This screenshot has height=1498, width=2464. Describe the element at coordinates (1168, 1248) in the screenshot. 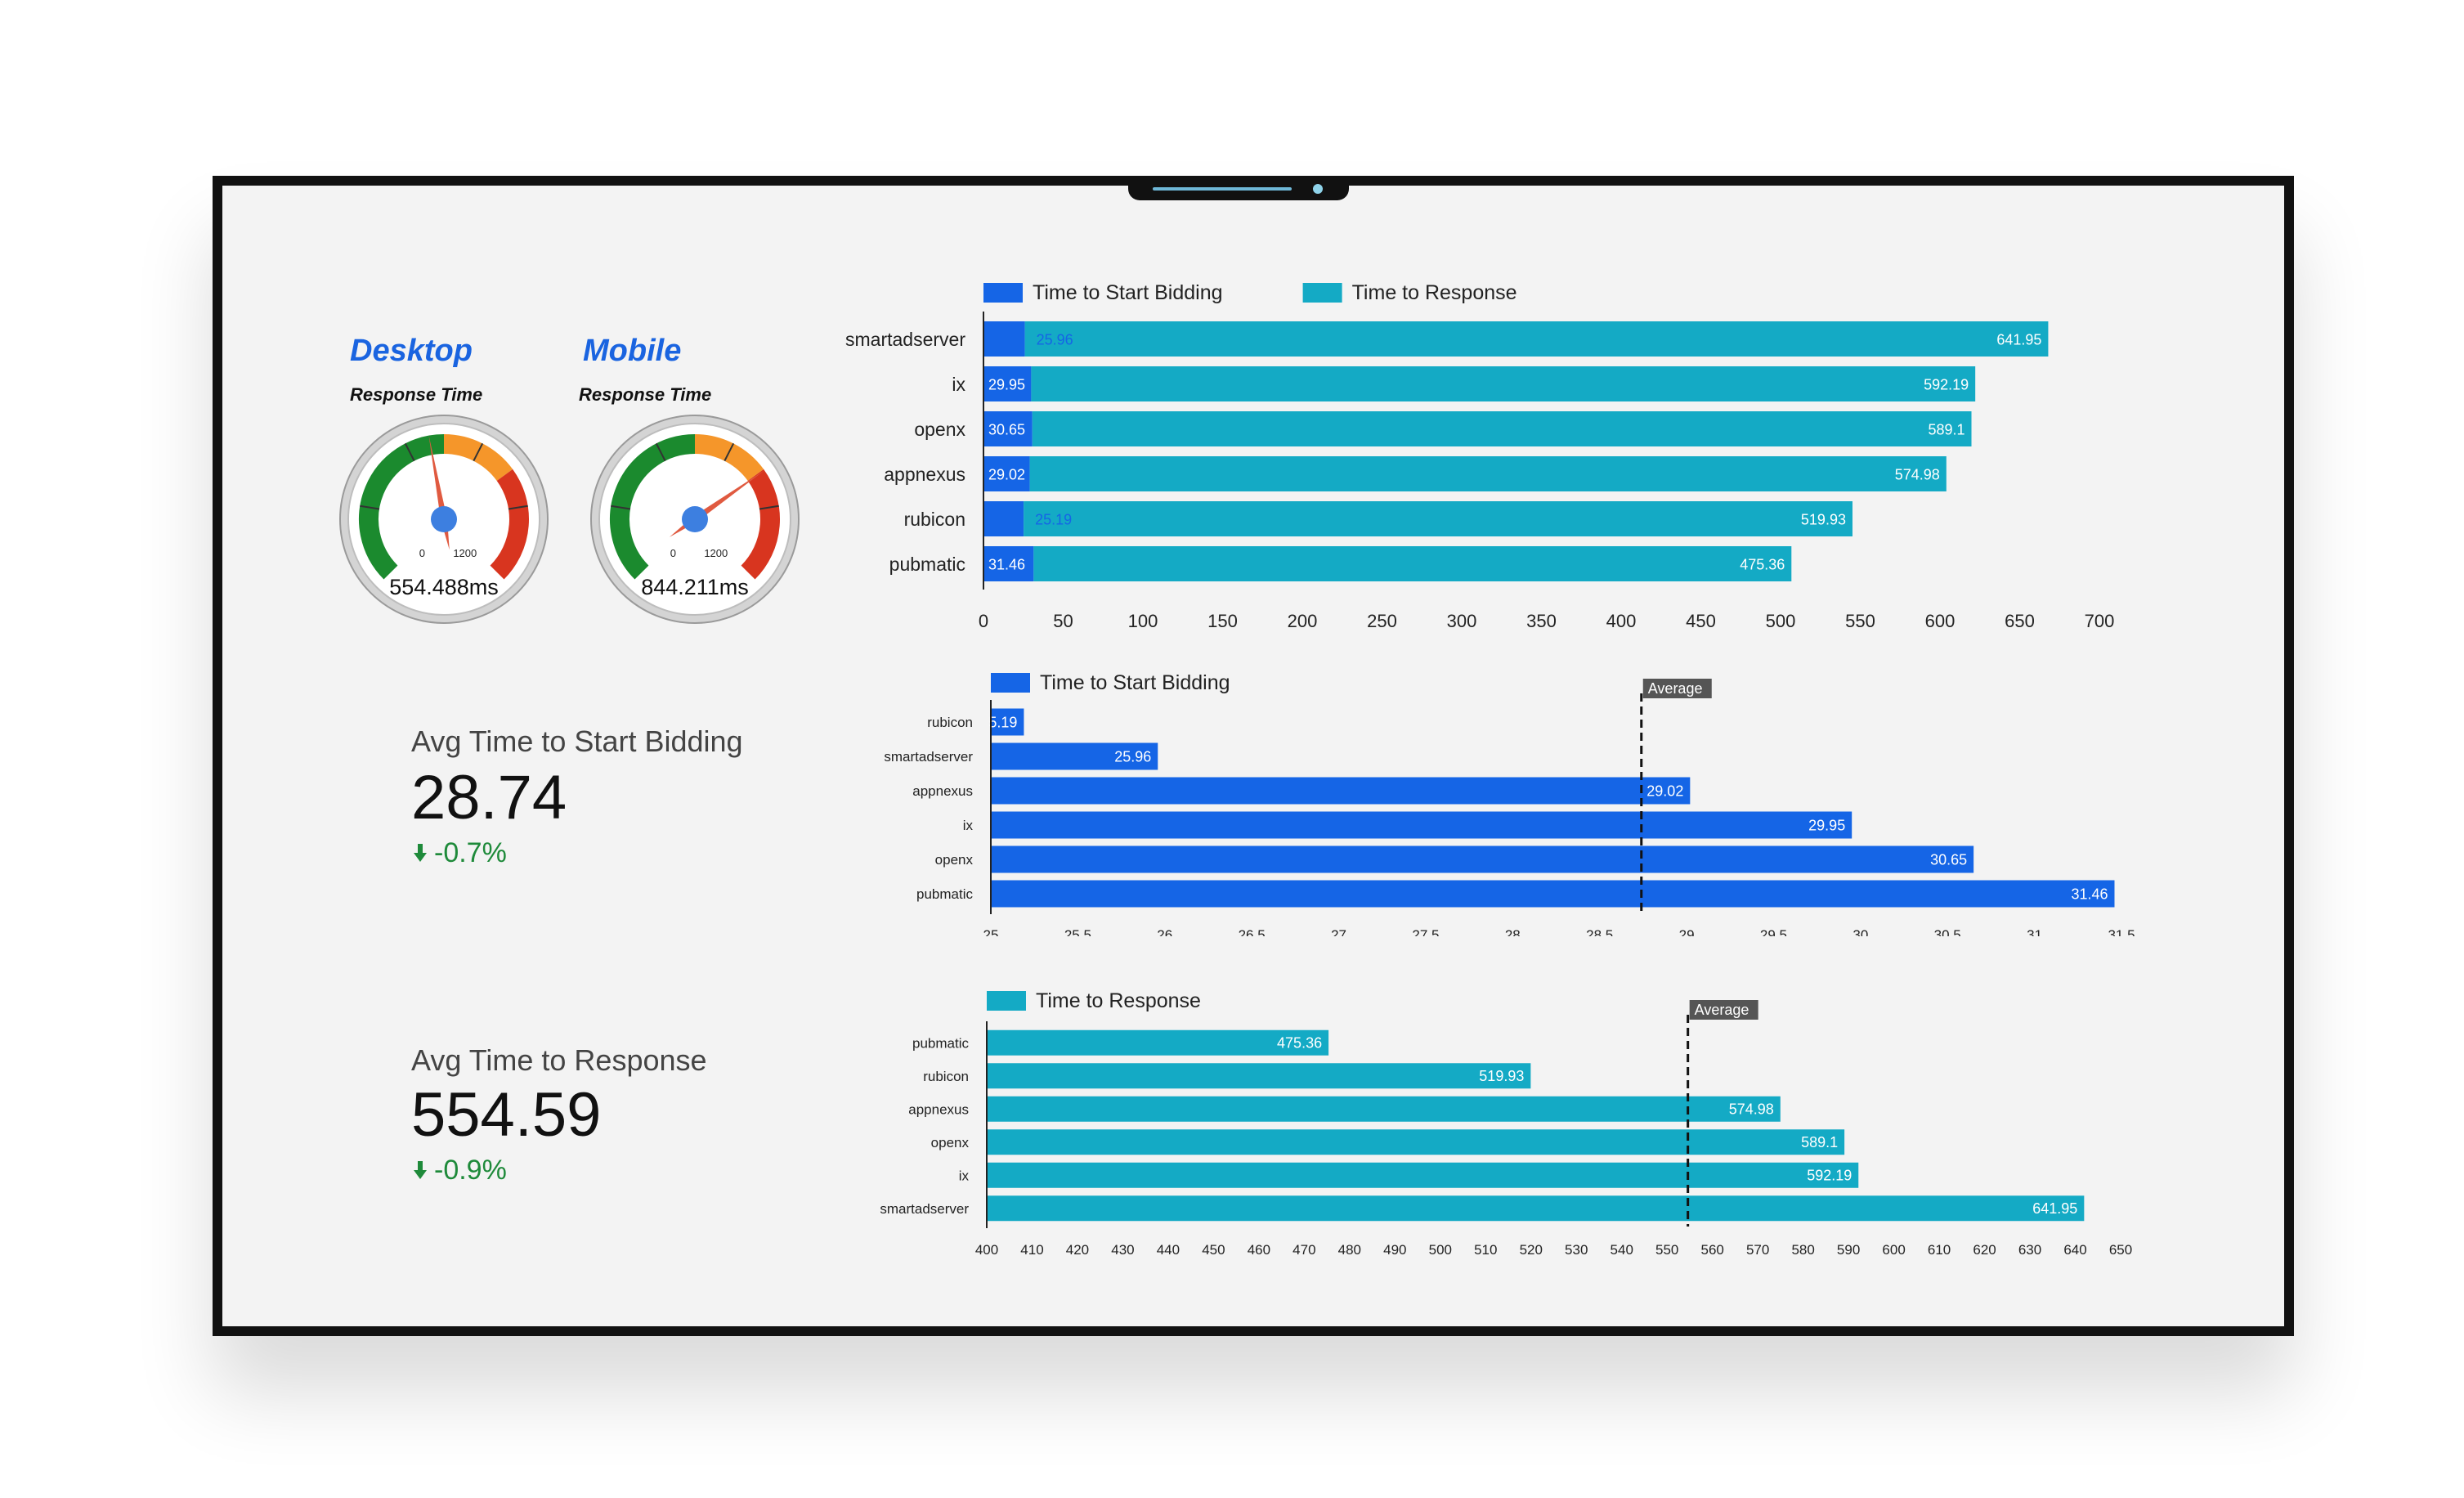

I see `x-tick-label: 440` at that location.